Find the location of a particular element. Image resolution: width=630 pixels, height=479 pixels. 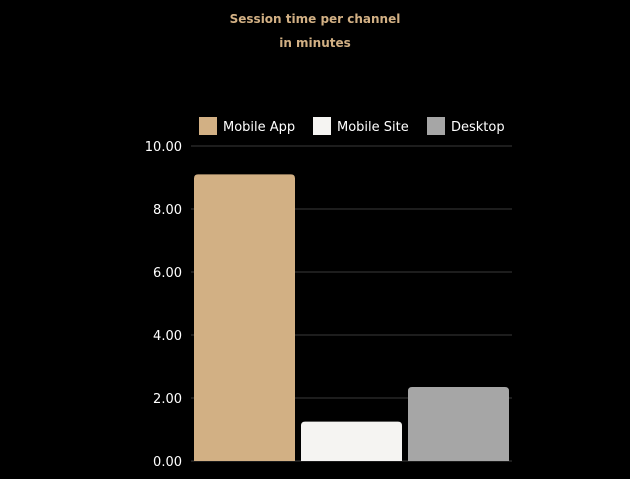

y-tick-label: 8.00 is located at coordinates (167, 210).